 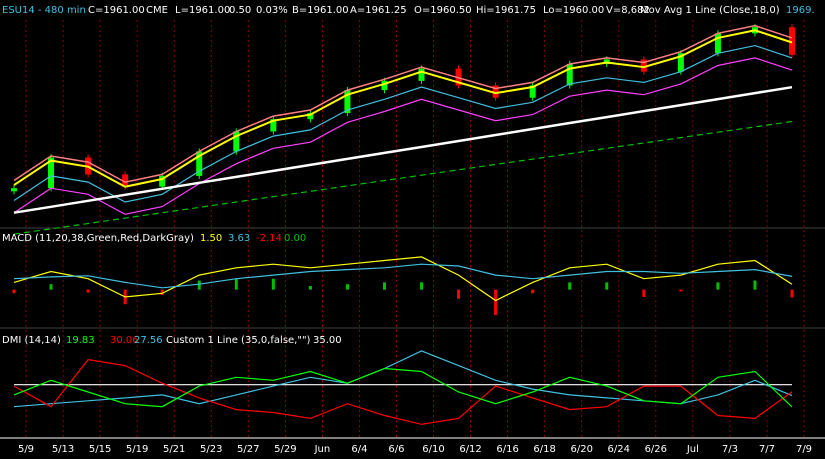 I want to click on macd-panel, so click(x=403, y=286).